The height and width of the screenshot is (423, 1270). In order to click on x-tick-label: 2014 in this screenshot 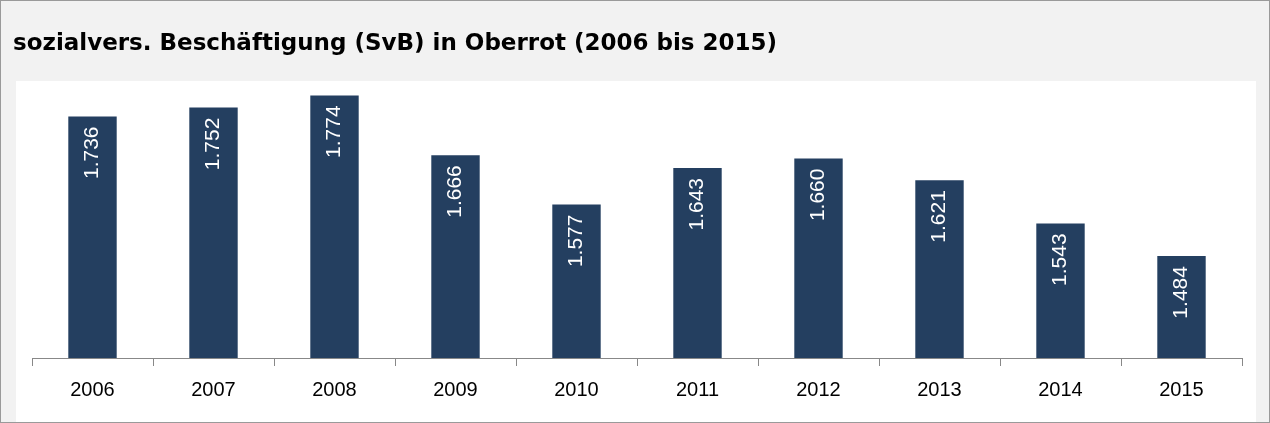, I will do `click(1060, 388)`.